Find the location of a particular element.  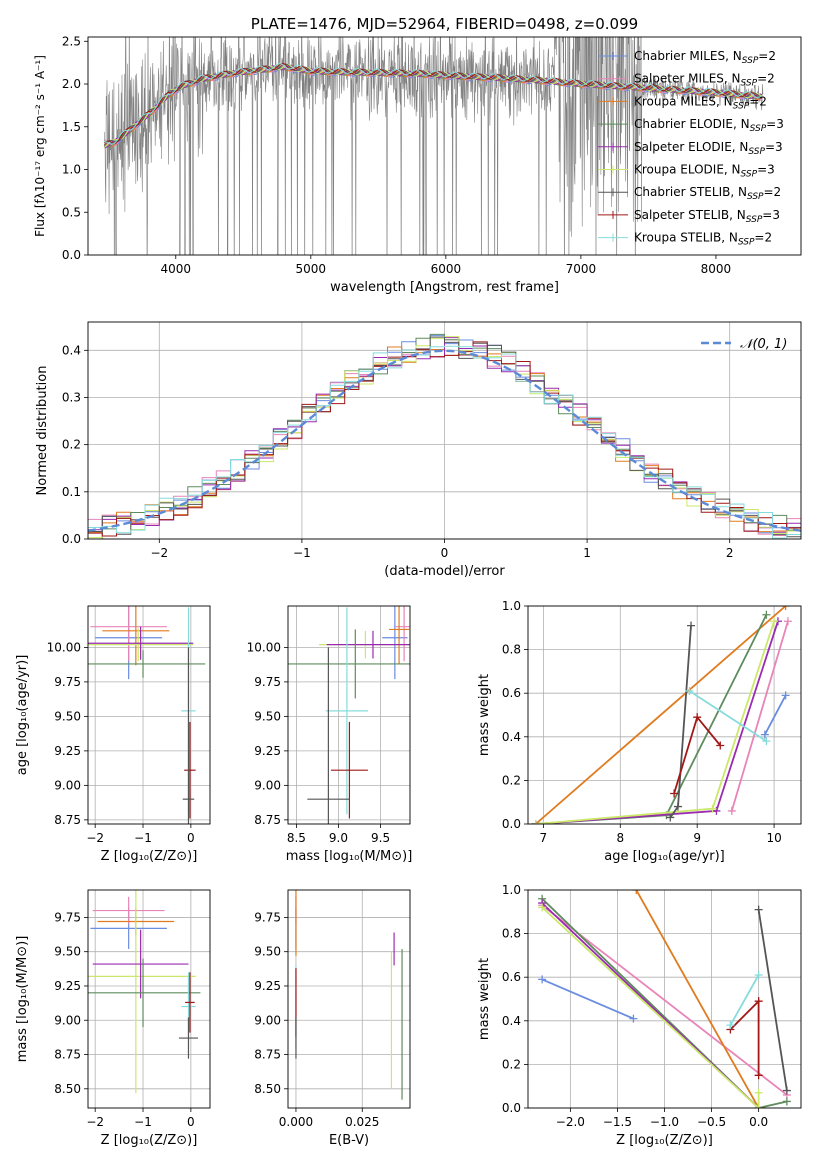

legend-entry: Salpeter MILES, NSSP=2 is located at coordinates (704, 80).